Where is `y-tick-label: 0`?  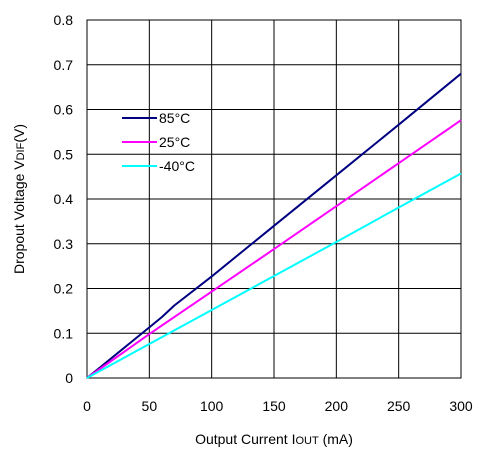
y-tick-label: 0 is located at coordinates (69, 378).